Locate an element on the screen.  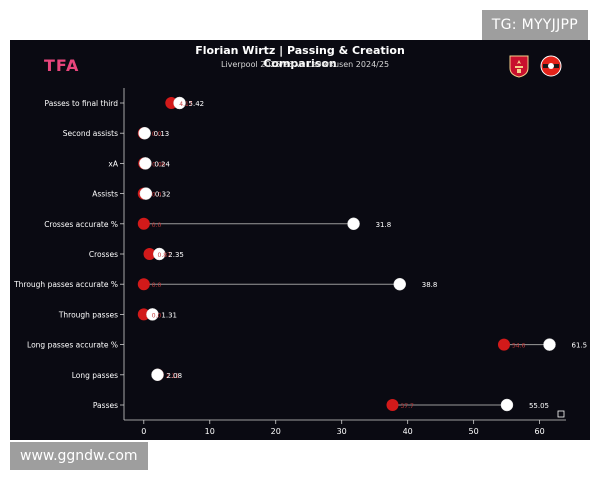
liverpool-value-label: 0.06 is located at coordinates (159, 164).